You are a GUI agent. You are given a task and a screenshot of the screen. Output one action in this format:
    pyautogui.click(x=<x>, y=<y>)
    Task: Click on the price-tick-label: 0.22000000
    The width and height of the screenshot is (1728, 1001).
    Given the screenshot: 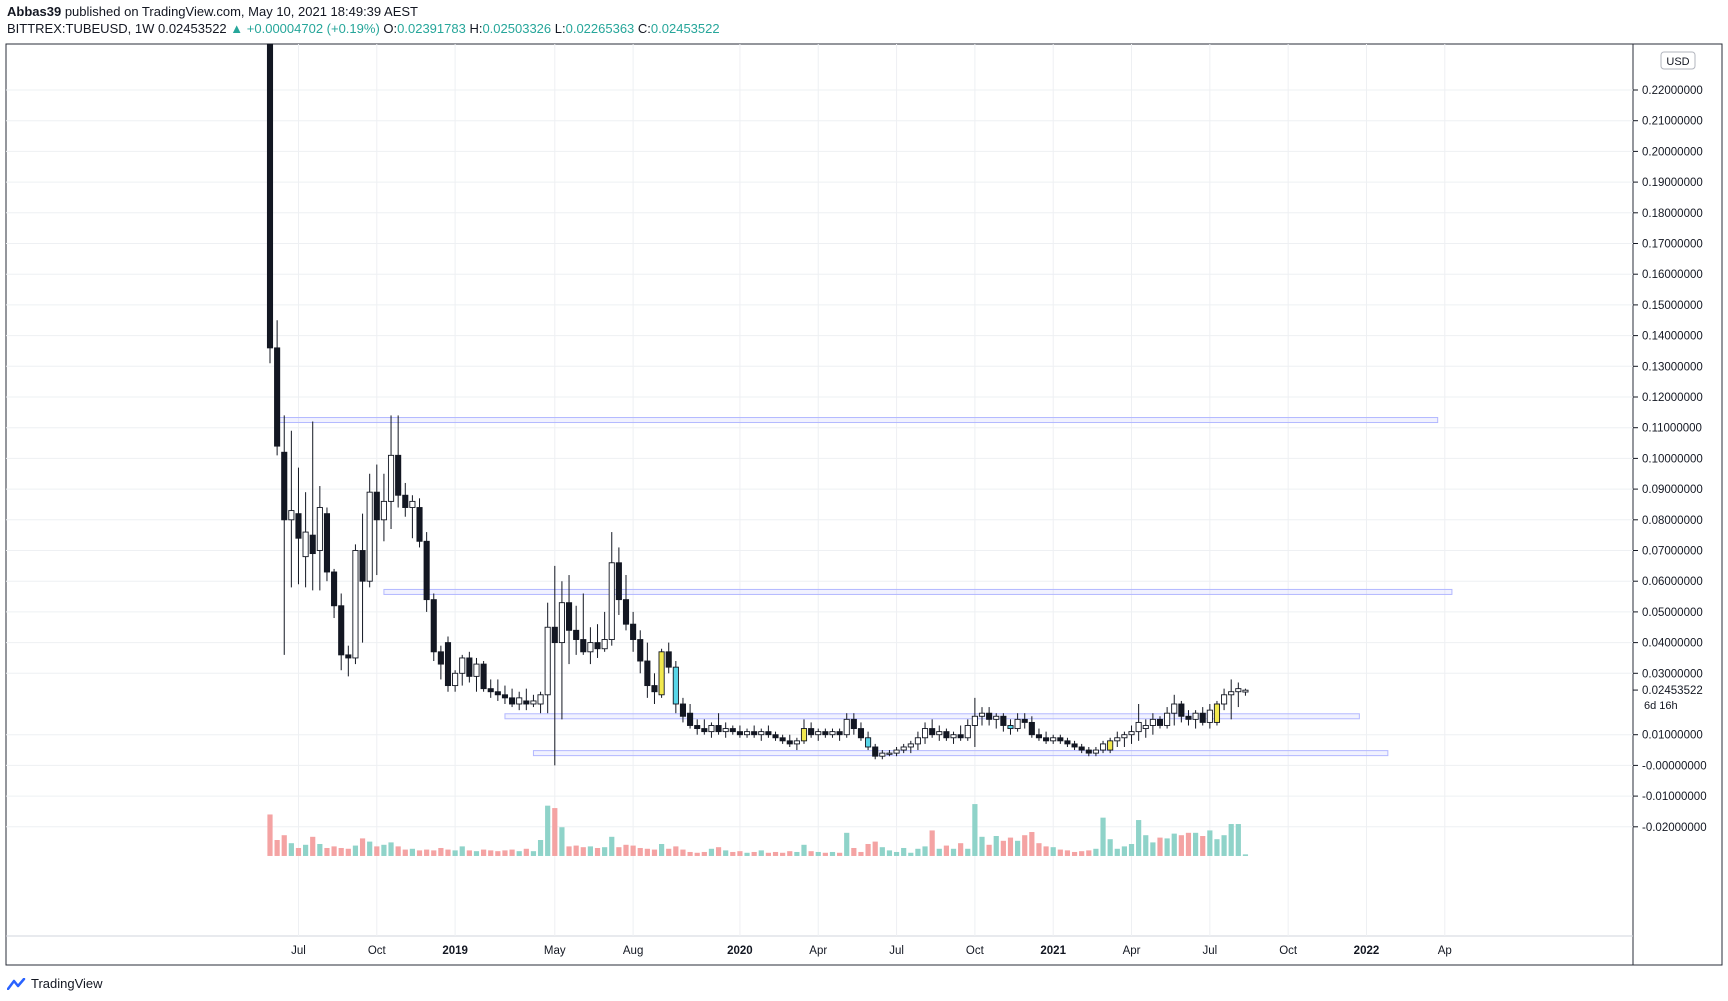 What is the action you would take?
    pyautogui.click(x=1672, y=91)
    